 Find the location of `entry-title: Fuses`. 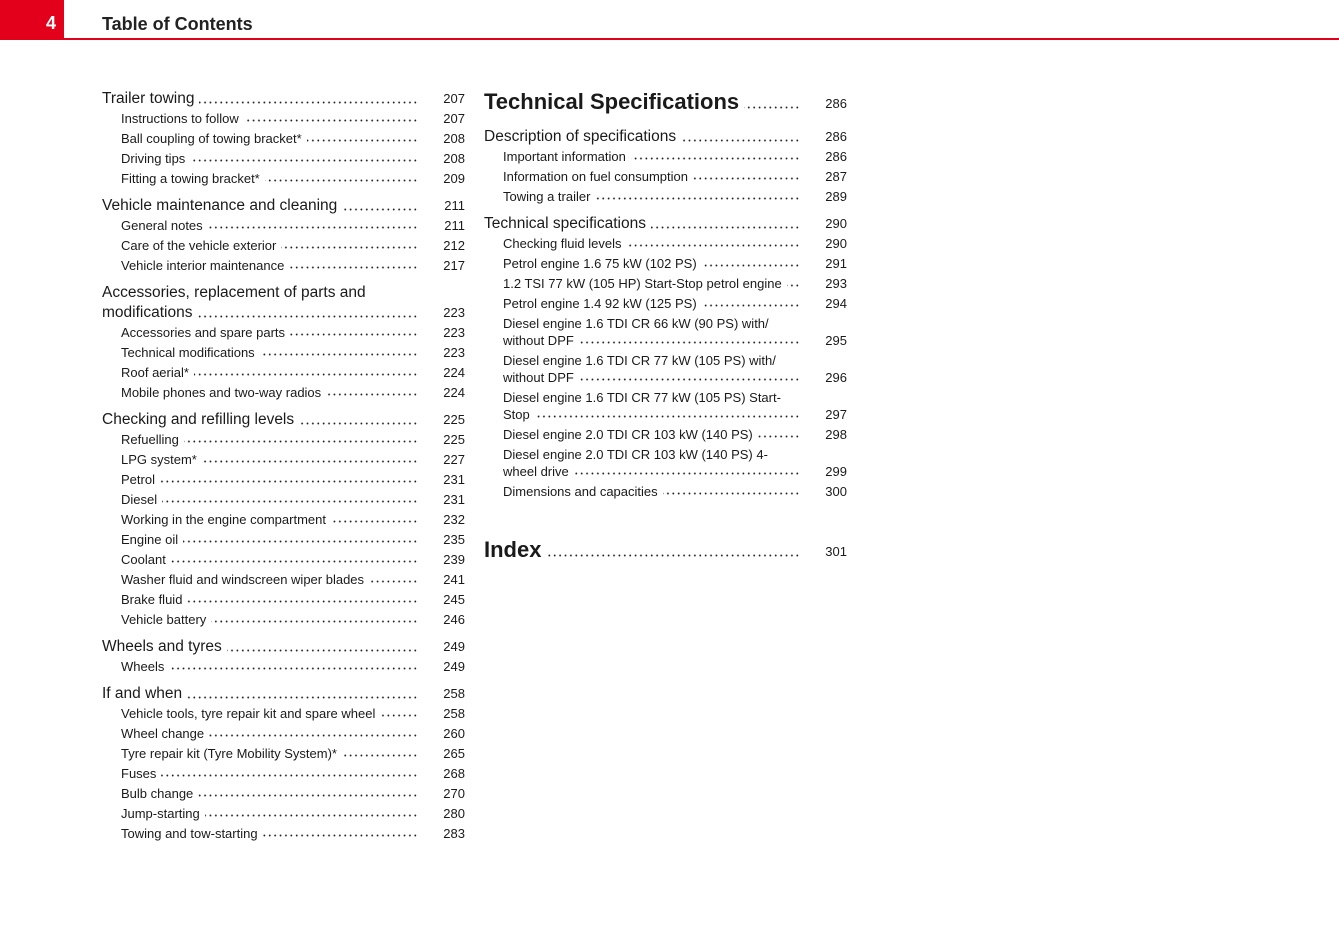

entry-title: Fuses is located at coordinates (141, 773).